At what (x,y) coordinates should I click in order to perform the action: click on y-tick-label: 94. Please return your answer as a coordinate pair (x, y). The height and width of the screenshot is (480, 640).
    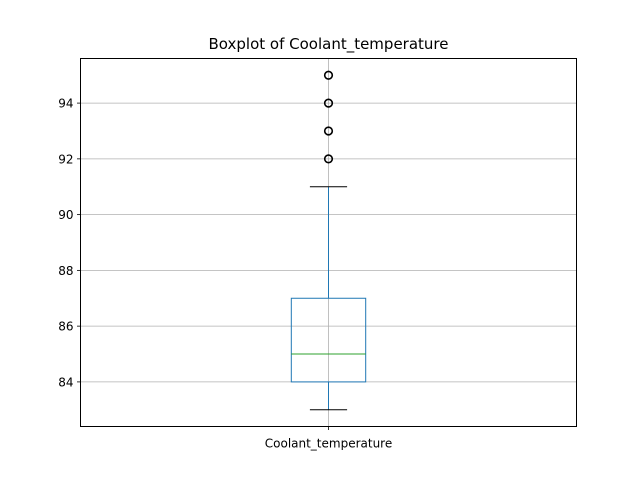
    Looking at the image, I should click on (65, 104).